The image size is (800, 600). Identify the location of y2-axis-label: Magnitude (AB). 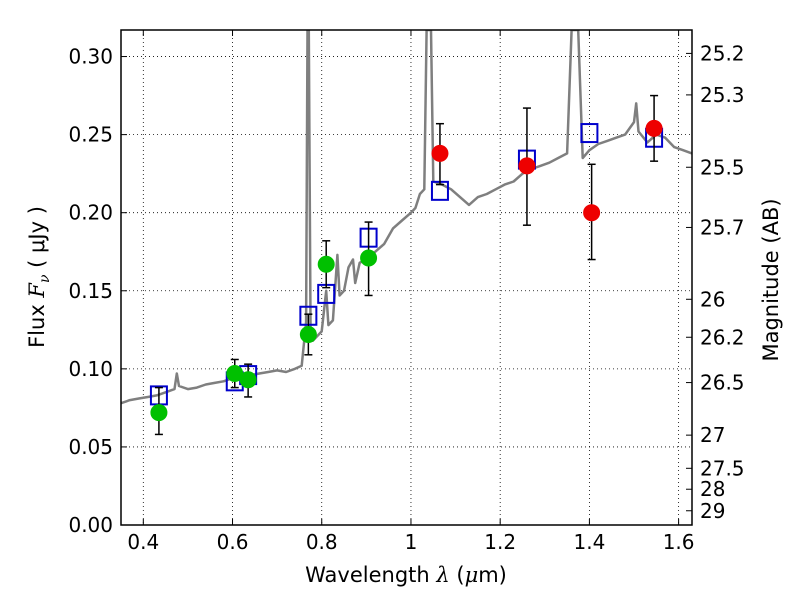
(771, 279).